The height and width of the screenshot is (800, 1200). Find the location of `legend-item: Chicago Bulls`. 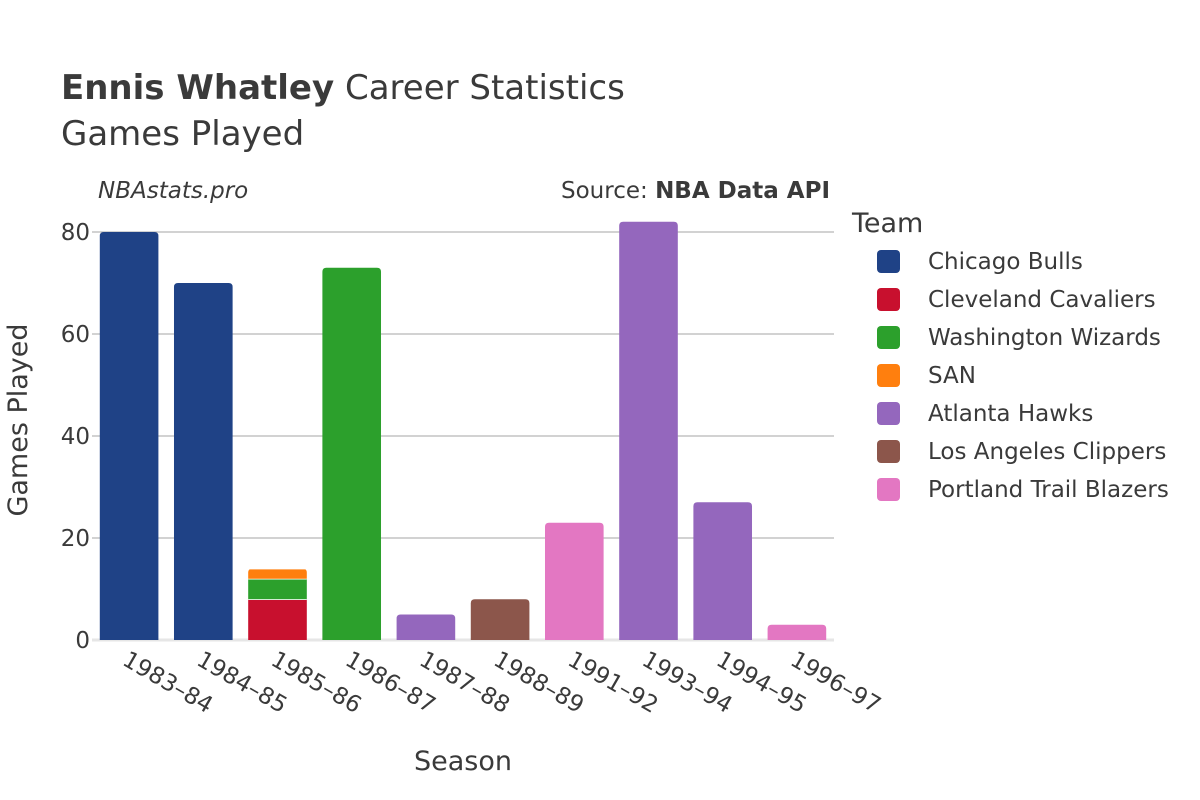

legend-item: Chicago Bulls is located at coordinates (967, 264).